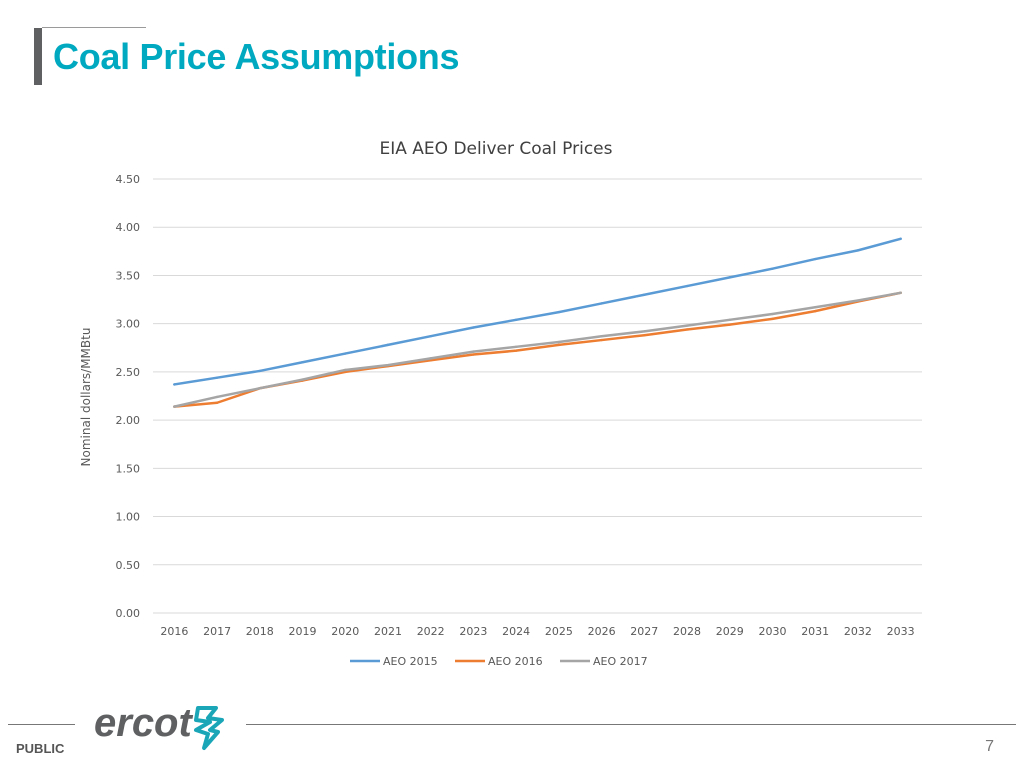 This screenshot has height=768, width=1024. I want to click on ercot-bolt-icon, so click(209, 728).